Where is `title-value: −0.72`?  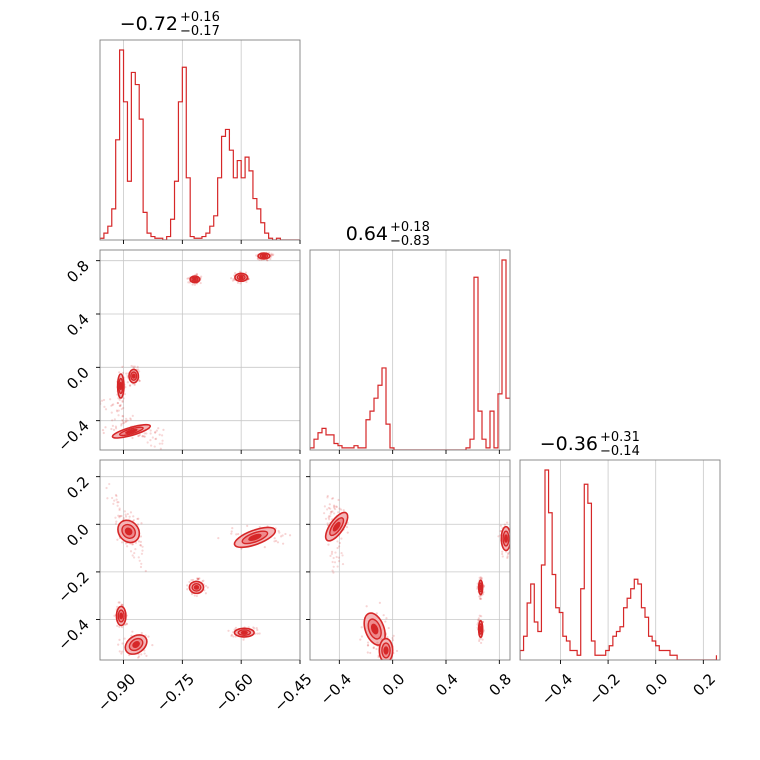 title-value: −0.72 is located at coordinates (149, 24).